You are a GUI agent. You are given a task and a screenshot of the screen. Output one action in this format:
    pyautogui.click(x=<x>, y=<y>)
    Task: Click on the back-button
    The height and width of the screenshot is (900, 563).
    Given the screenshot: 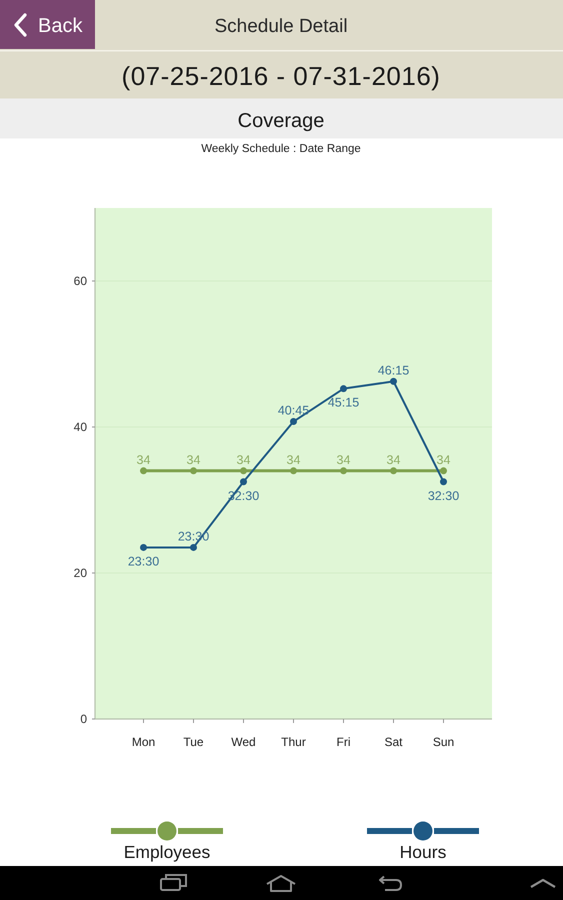 What is the action you would take?
    pyautogui.click(x=47, y=24)
    